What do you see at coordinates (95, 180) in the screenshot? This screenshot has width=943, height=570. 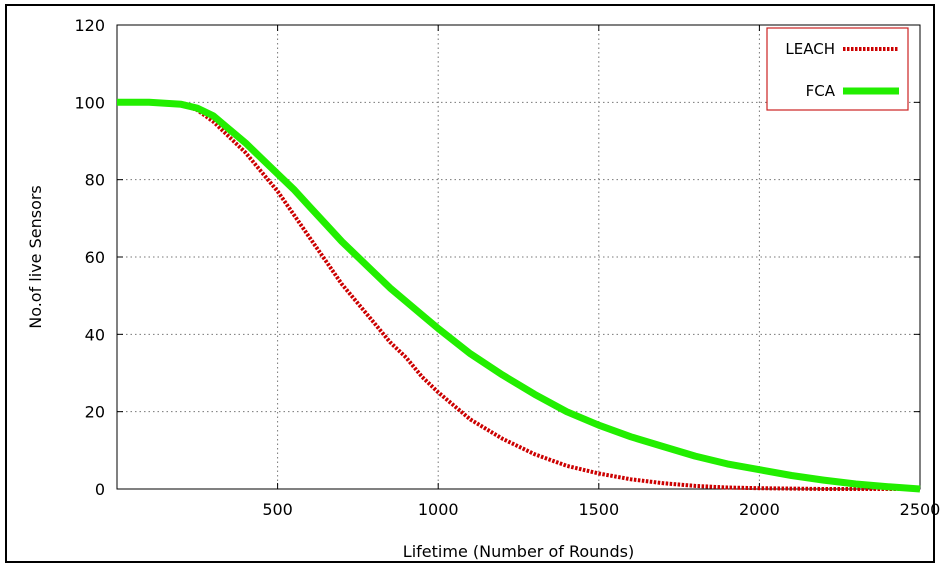 I see `y-tick-label: 80` at bounding box center [95, 180].